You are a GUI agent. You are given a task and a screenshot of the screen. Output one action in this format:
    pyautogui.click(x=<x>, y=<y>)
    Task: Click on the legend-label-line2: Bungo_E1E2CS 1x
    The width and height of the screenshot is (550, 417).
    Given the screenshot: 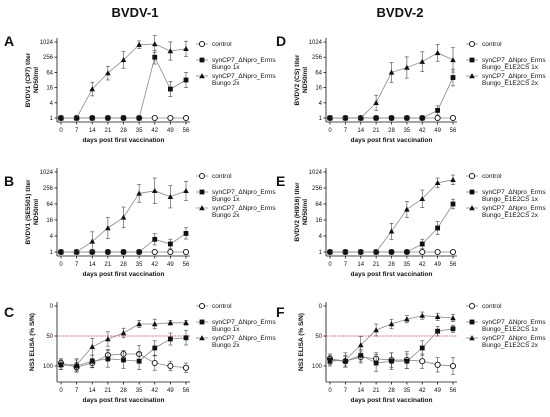 What is the action you would take?
    pyautogui.click(x=510, y=329)
    